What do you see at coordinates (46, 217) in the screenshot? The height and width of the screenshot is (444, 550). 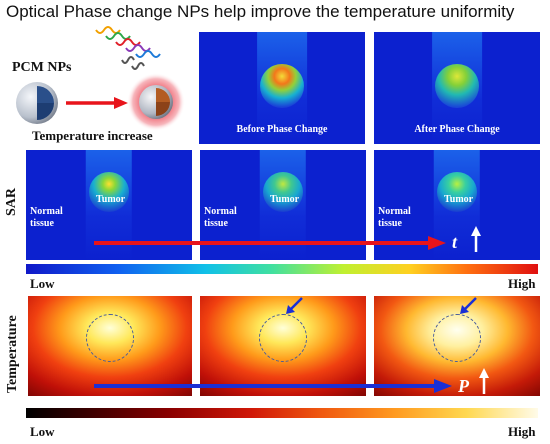 I see `normal-tissue-label-1: Normal tissue` at bounding box center [46, 217].